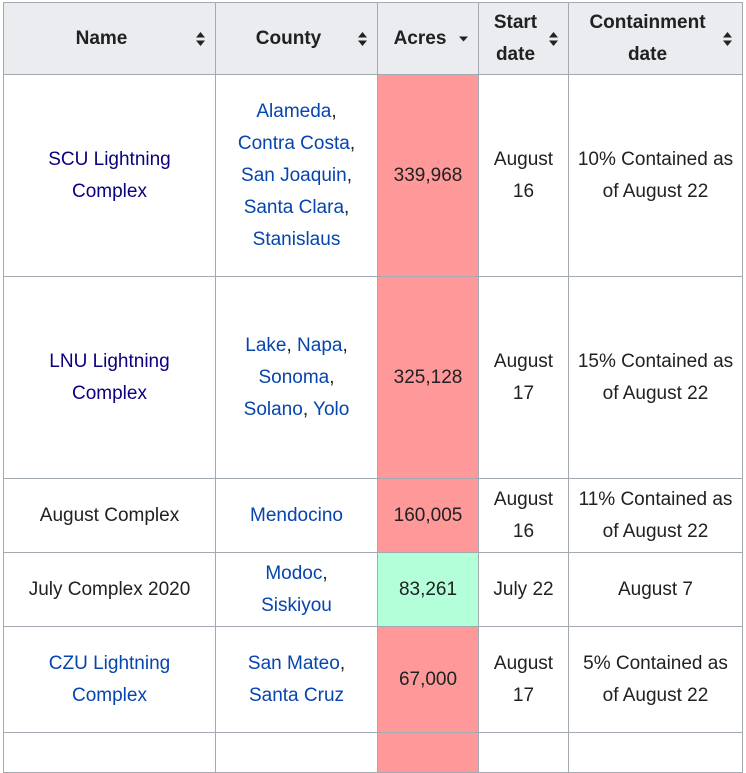  Describe the element at coordinates (523, 752) in the screenshot. I see `start-date-cell` at that location.